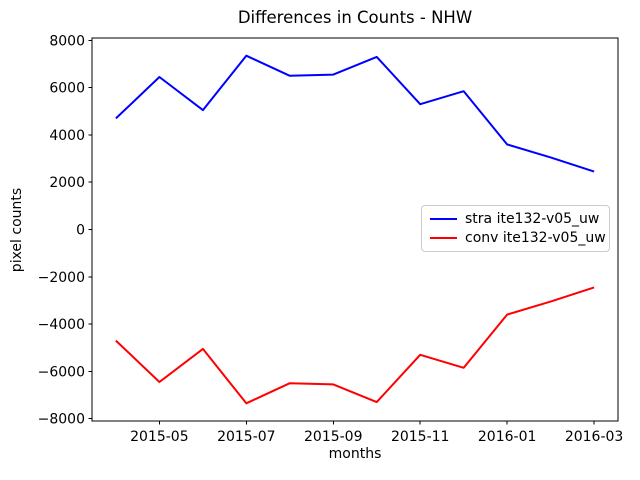 Image resolution: width=640 pixels, height=480 pixels. What do you see at coordinates (532, 219) in the screenshot?
I see `legend-label-stra: stra ite132-v05_uw` at bounding box center [532, 219].